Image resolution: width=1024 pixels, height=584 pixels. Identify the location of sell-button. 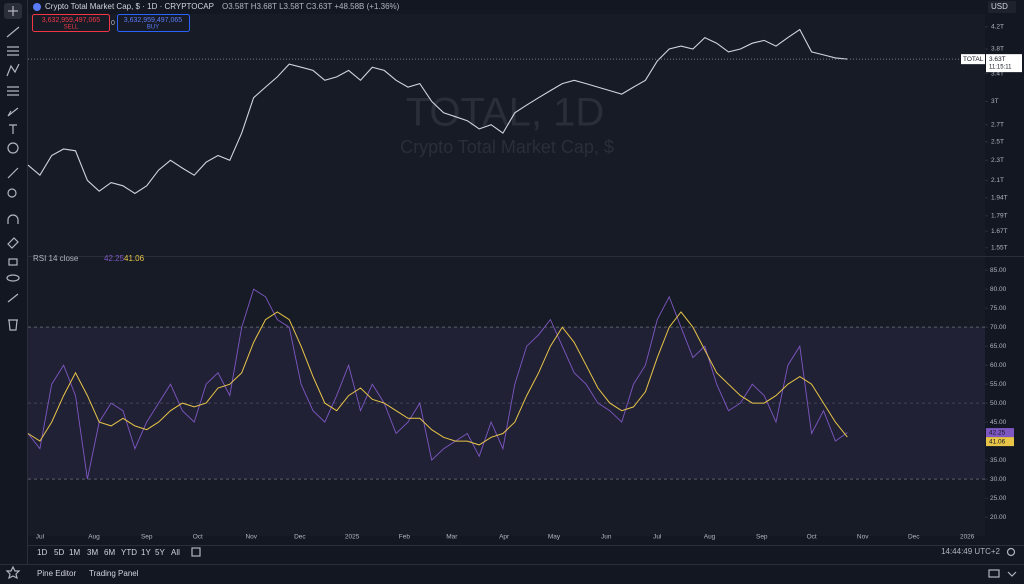
(71, 23).